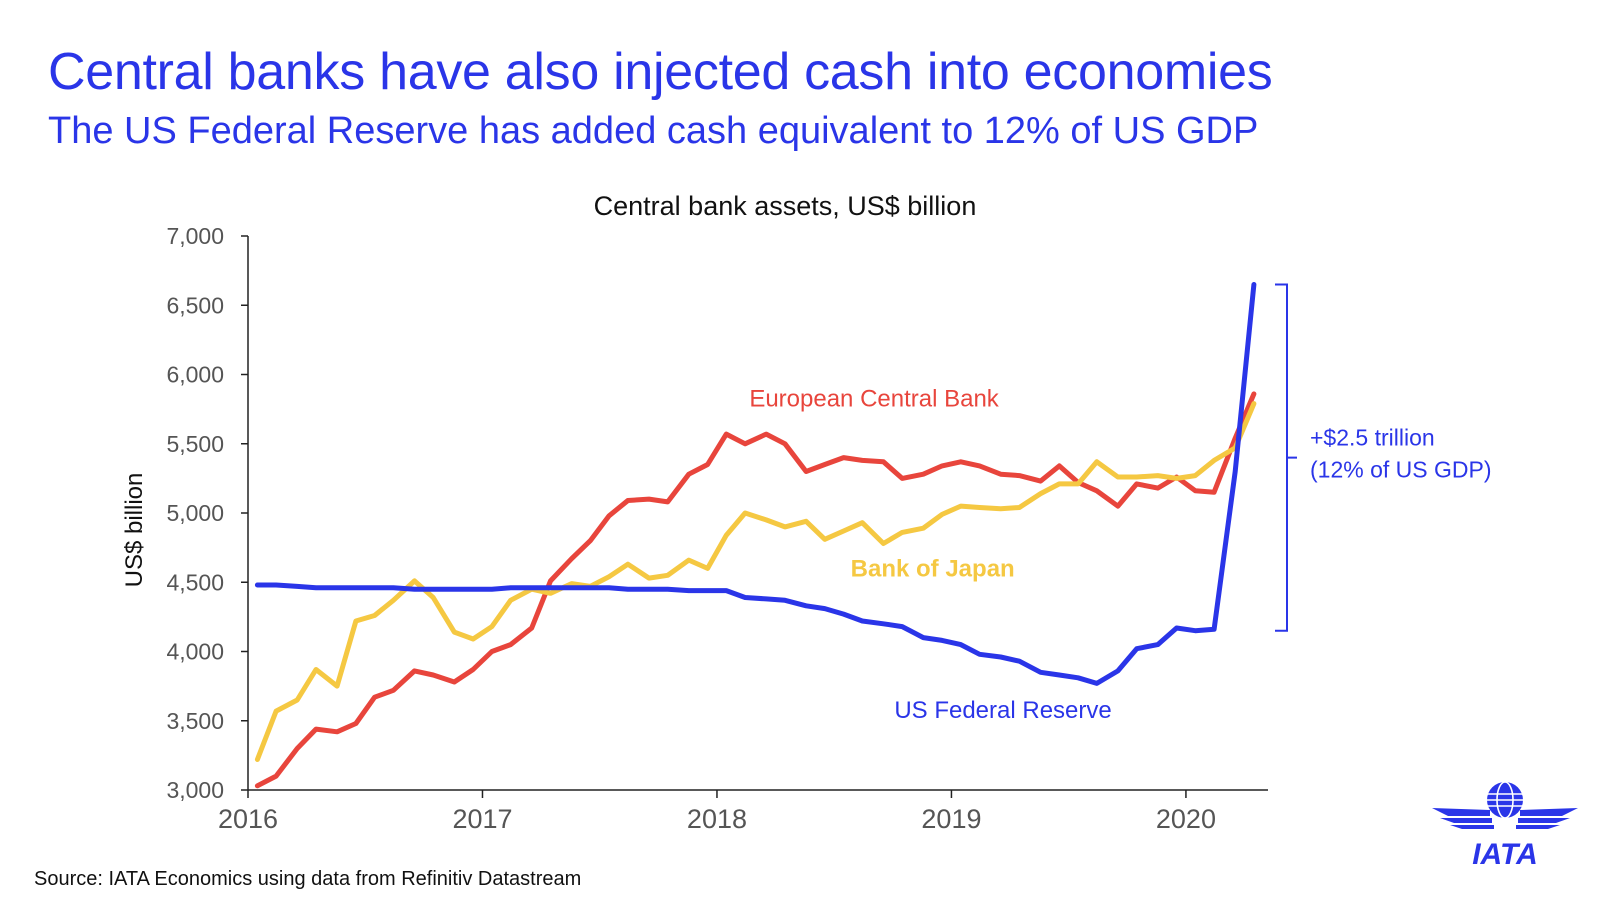 The height and width of the screenshot is (900, 1600). I want to click on bracket-shape, so click(1286, 457).